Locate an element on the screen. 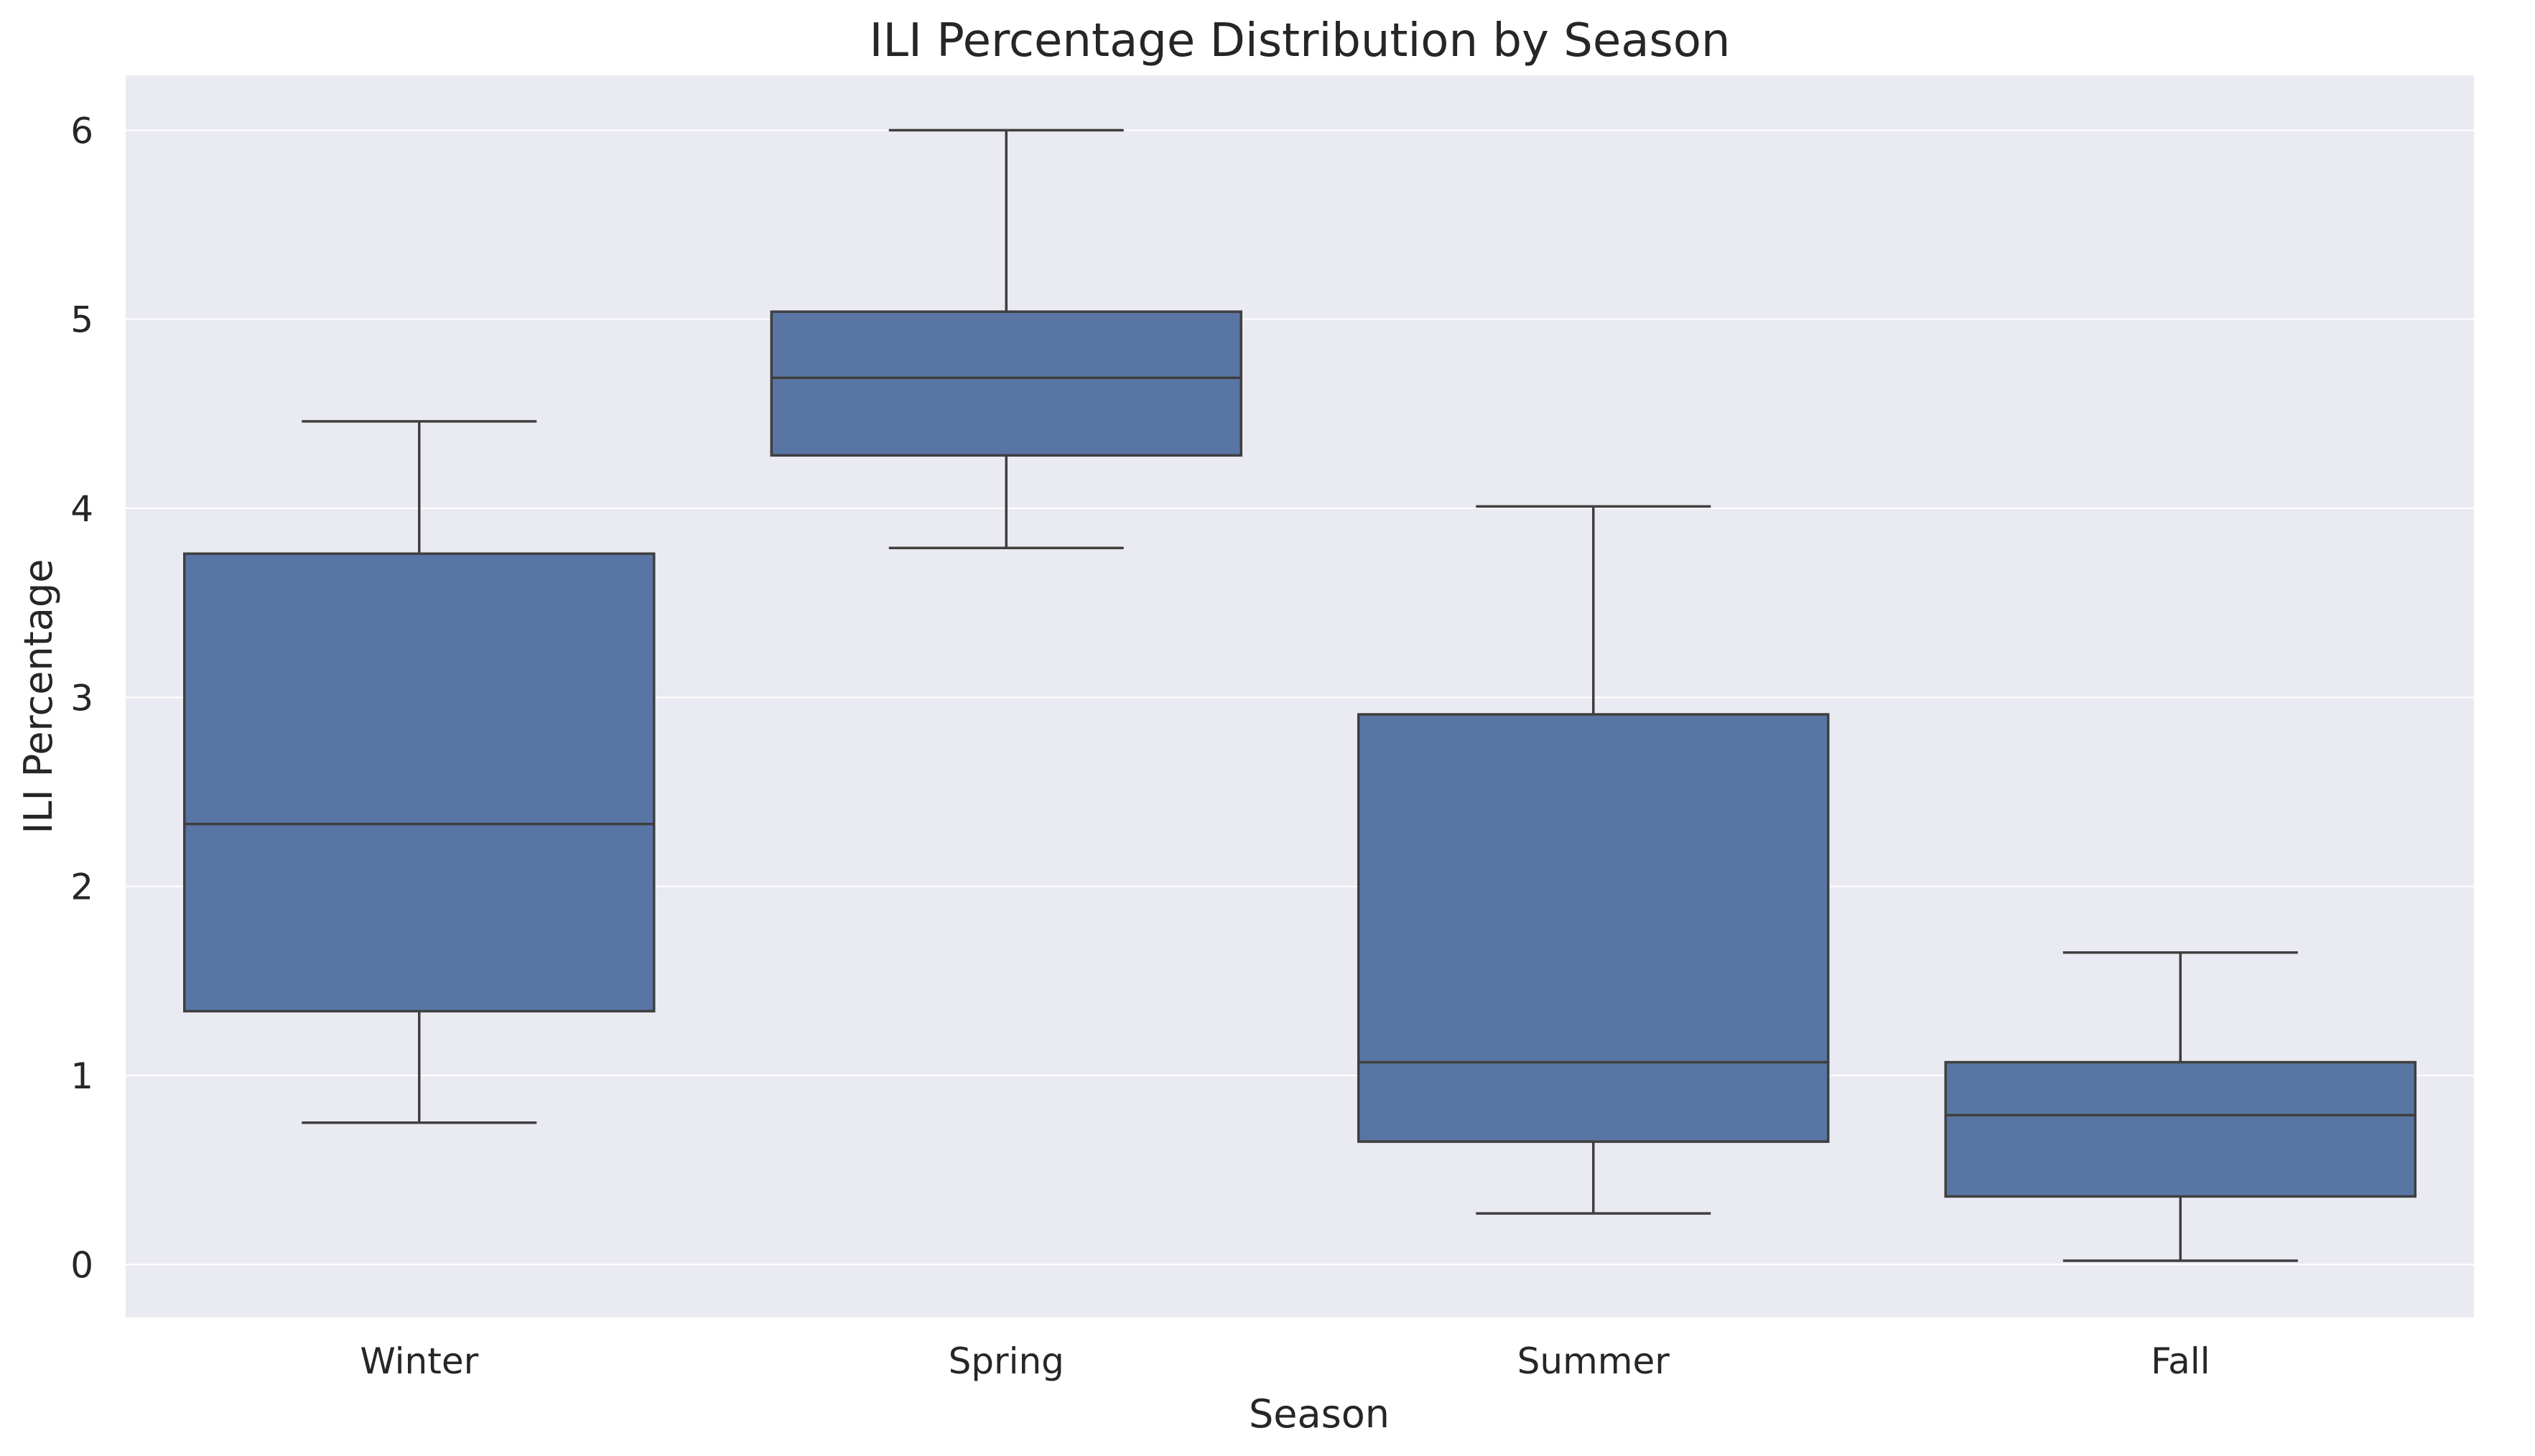 The image size is (2535, 1456). box-winter is located at coordinates (419, 772).